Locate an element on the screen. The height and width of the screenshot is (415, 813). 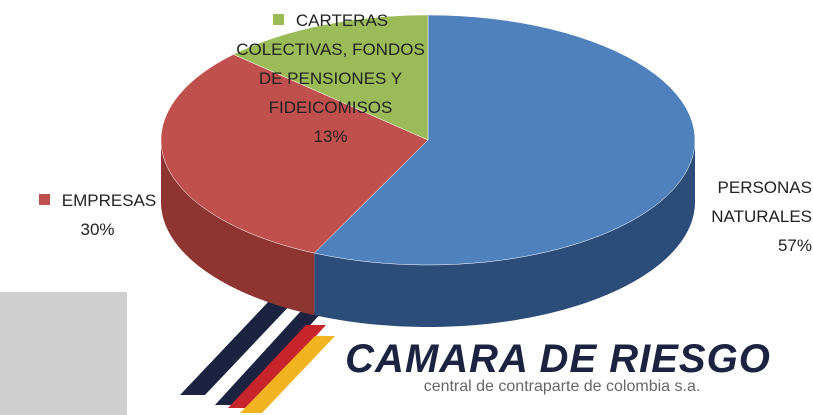
logo-title: CAMARA DE RIESGO is located at coordinates (558, 359).